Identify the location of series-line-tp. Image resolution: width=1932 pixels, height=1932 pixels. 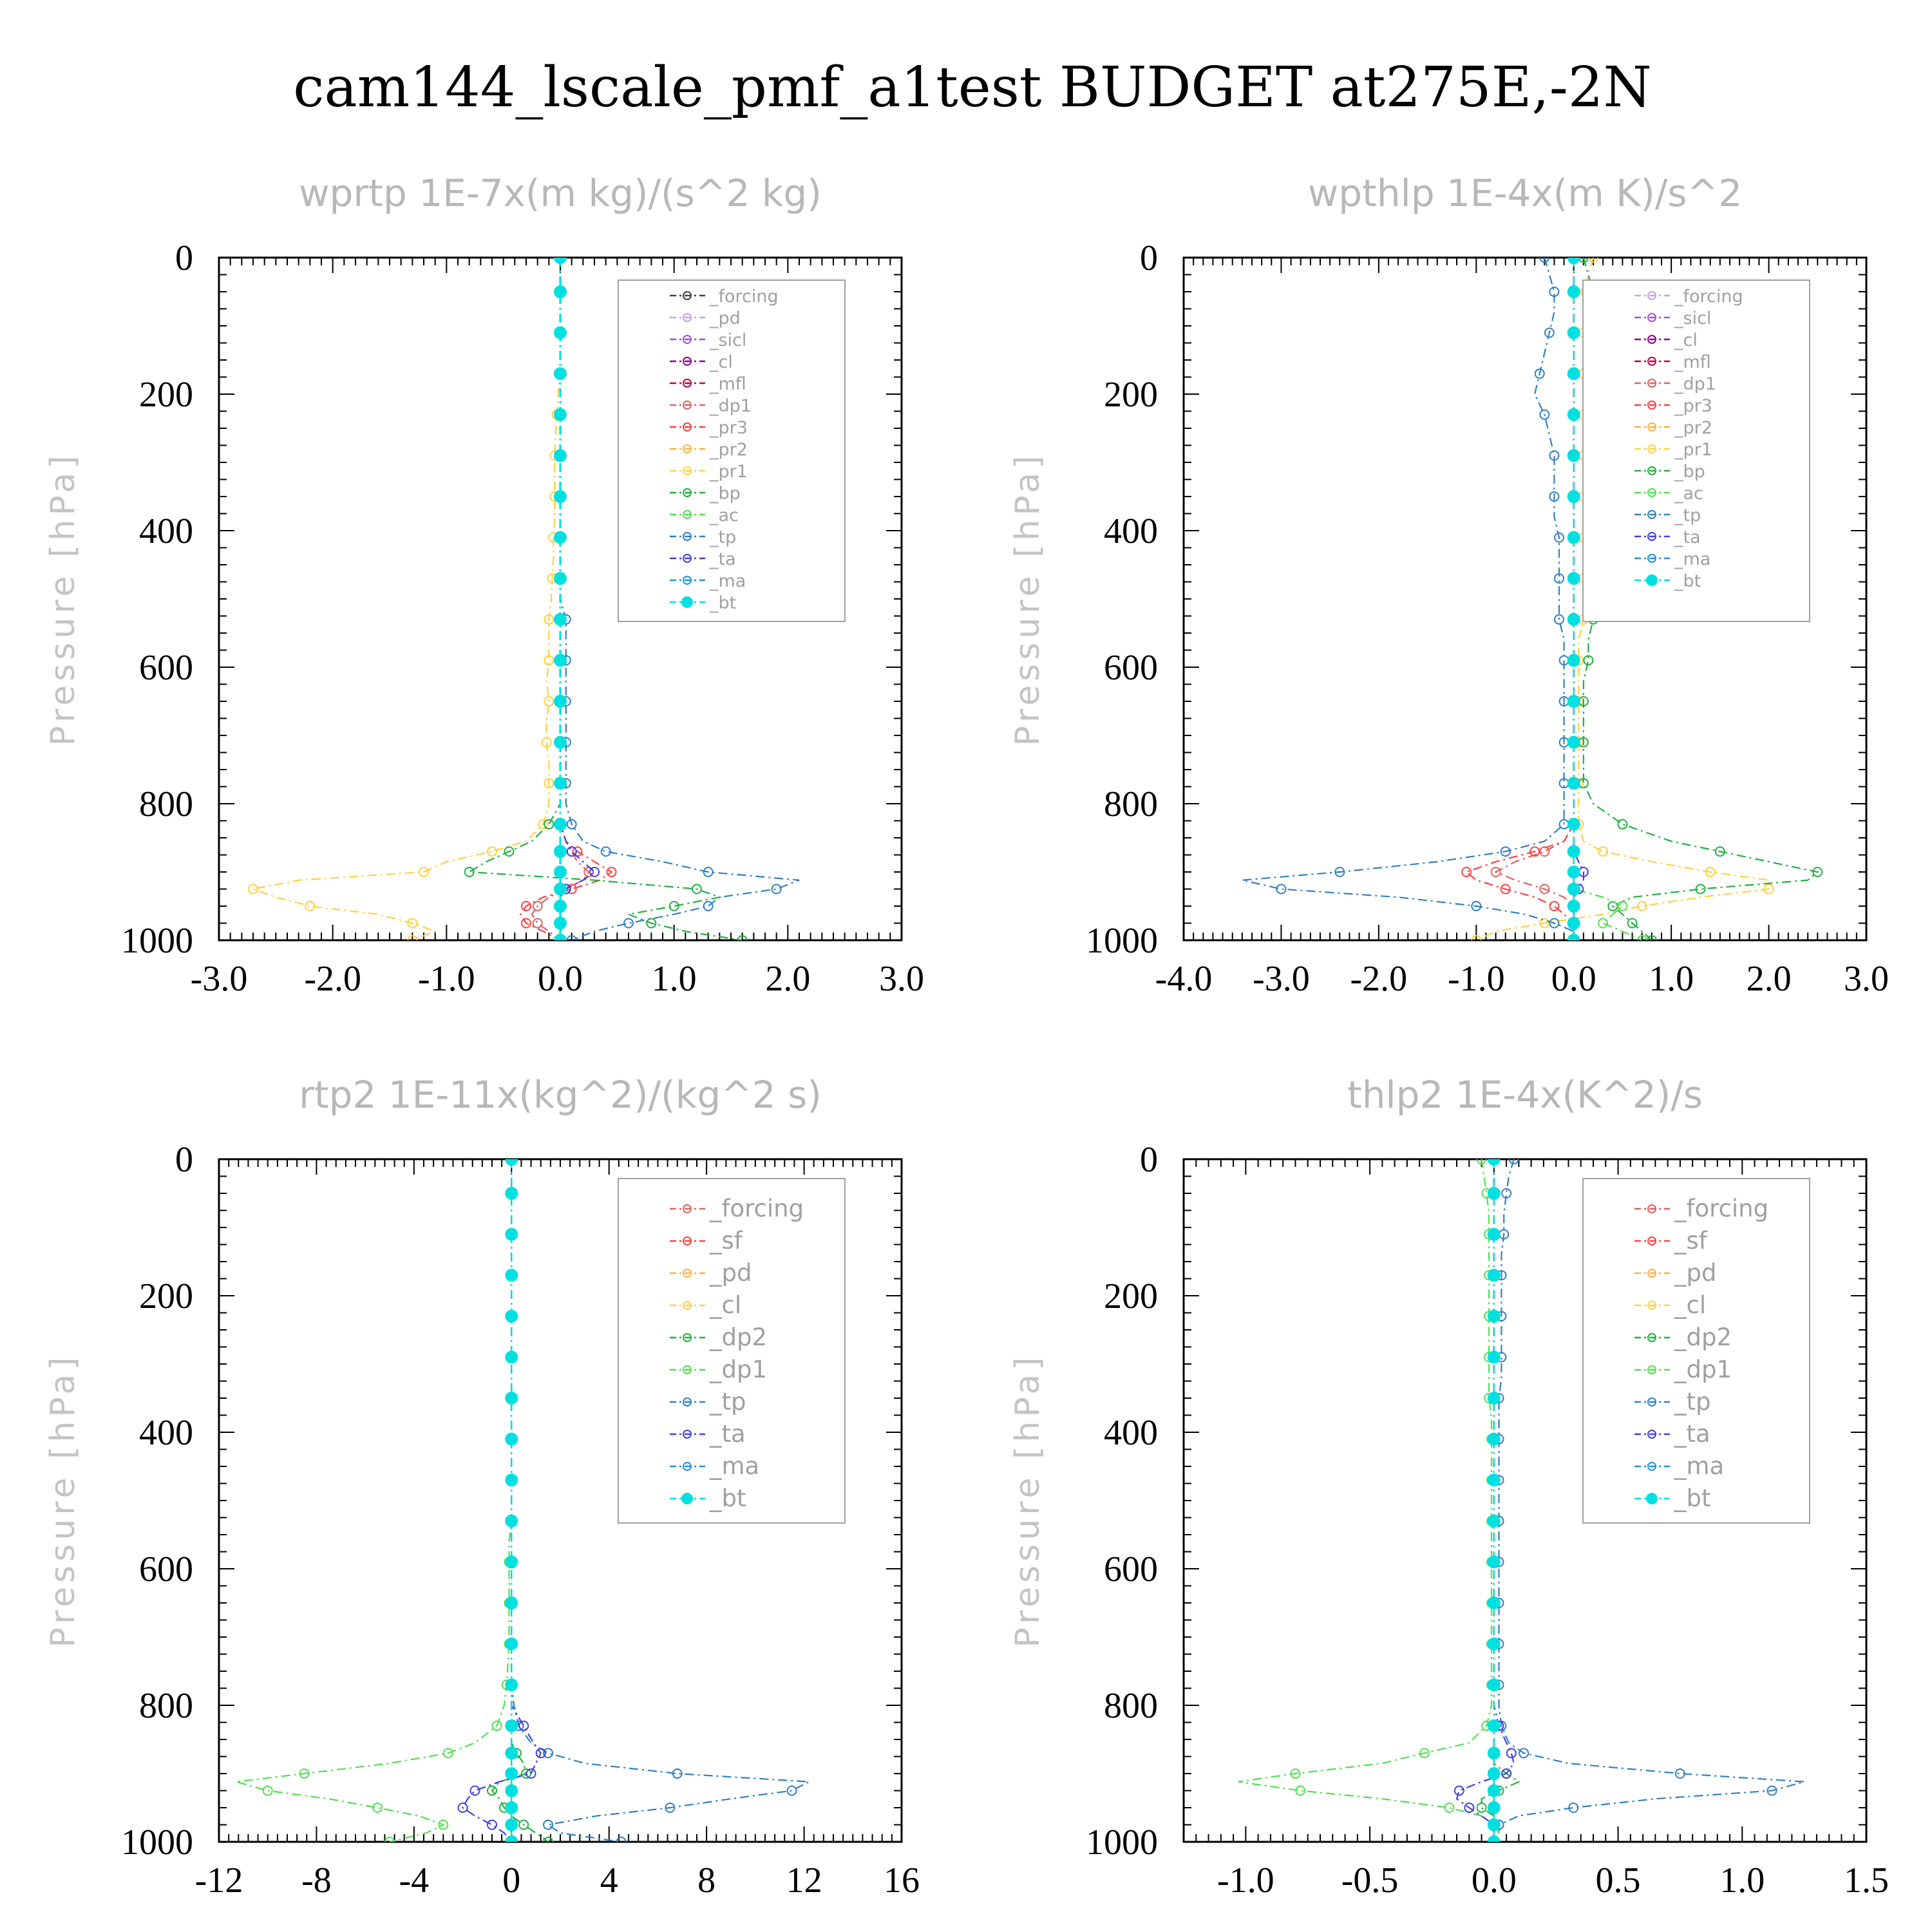
(1409, 599).